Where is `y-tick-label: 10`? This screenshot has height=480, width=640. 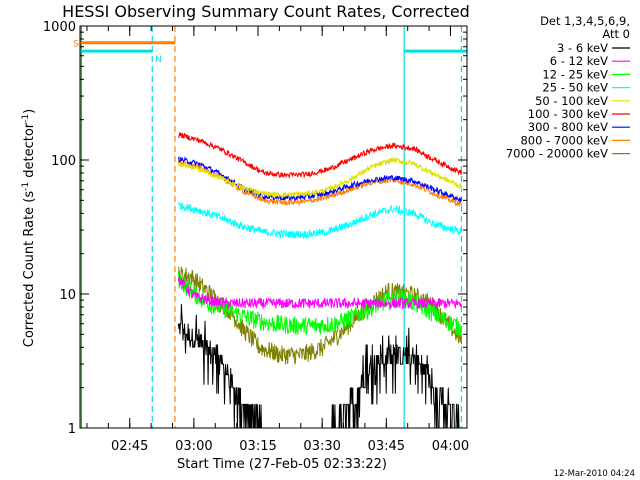
y-tick-label: 10 is located at coordinates (67, 295).